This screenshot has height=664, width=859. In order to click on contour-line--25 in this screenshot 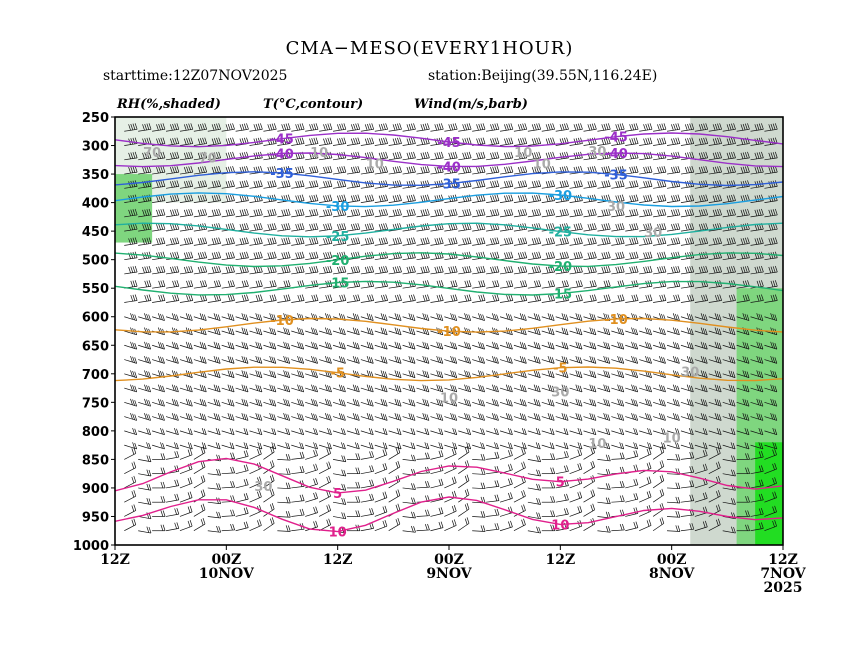, I will do `click(449, 230)`.